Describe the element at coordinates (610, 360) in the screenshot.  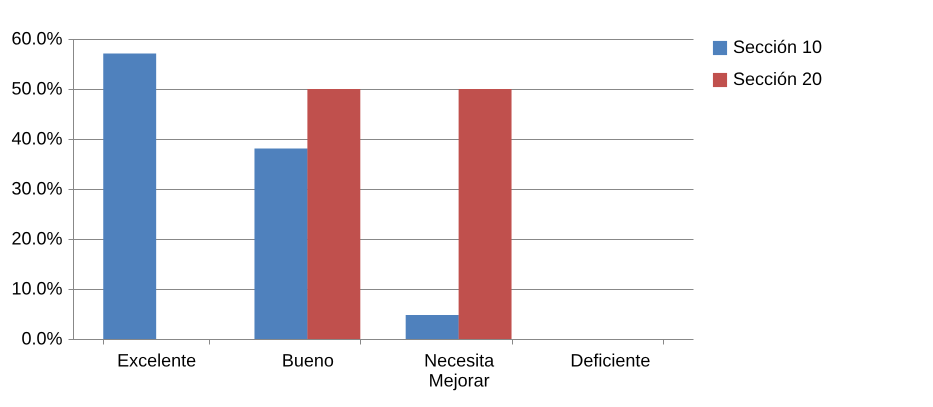
I see `x-tick-label: Deficiente` at that location.